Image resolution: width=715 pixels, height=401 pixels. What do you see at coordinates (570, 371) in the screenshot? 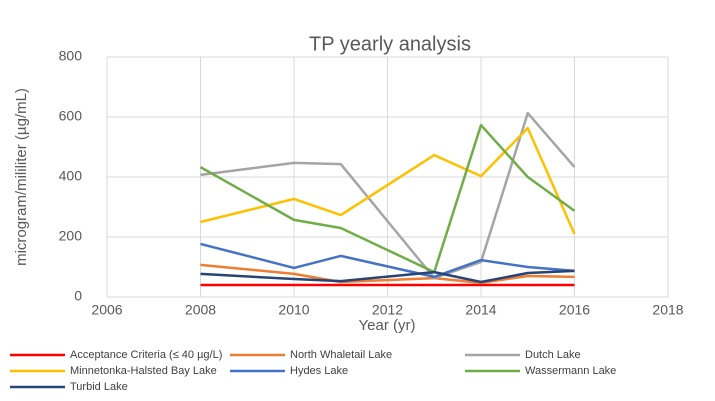
I see `legend-label: Wassermann Lake` at bounding box center [570, 371].